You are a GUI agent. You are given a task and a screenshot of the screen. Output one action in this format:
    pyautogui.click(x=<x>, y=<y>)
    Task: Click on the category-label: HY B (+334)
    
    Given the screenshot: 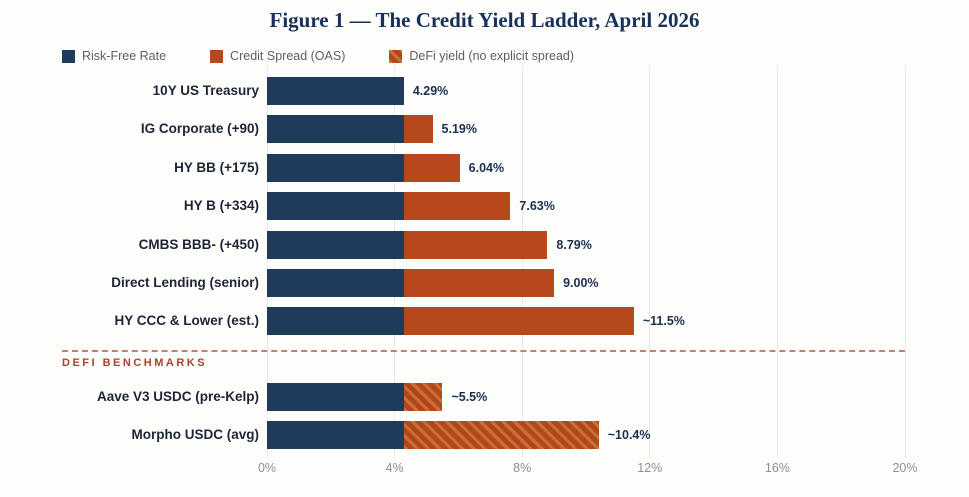 What is the action you would take?
    pyautogui.click(x=221, y=206)
    